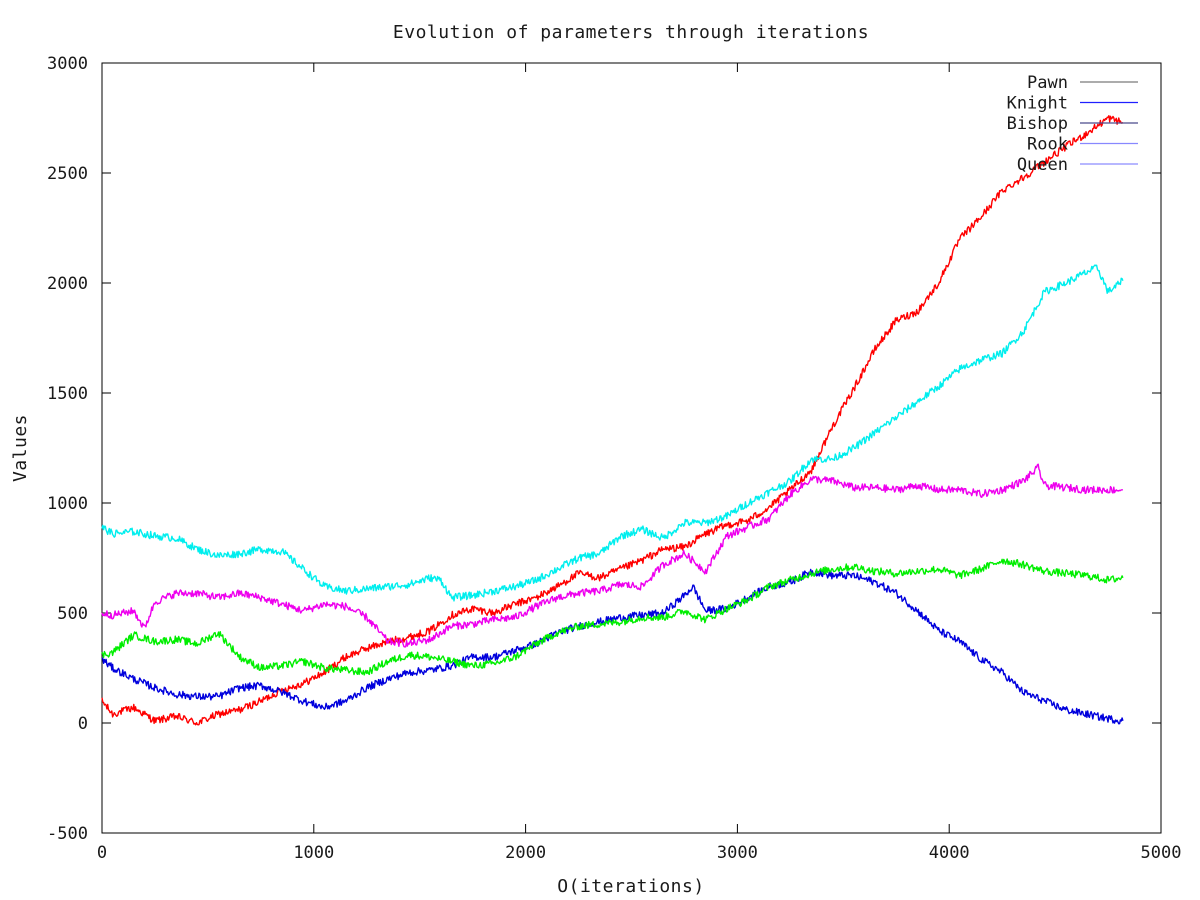  I want to click on y-tick-label: 0, so click(83, 724).